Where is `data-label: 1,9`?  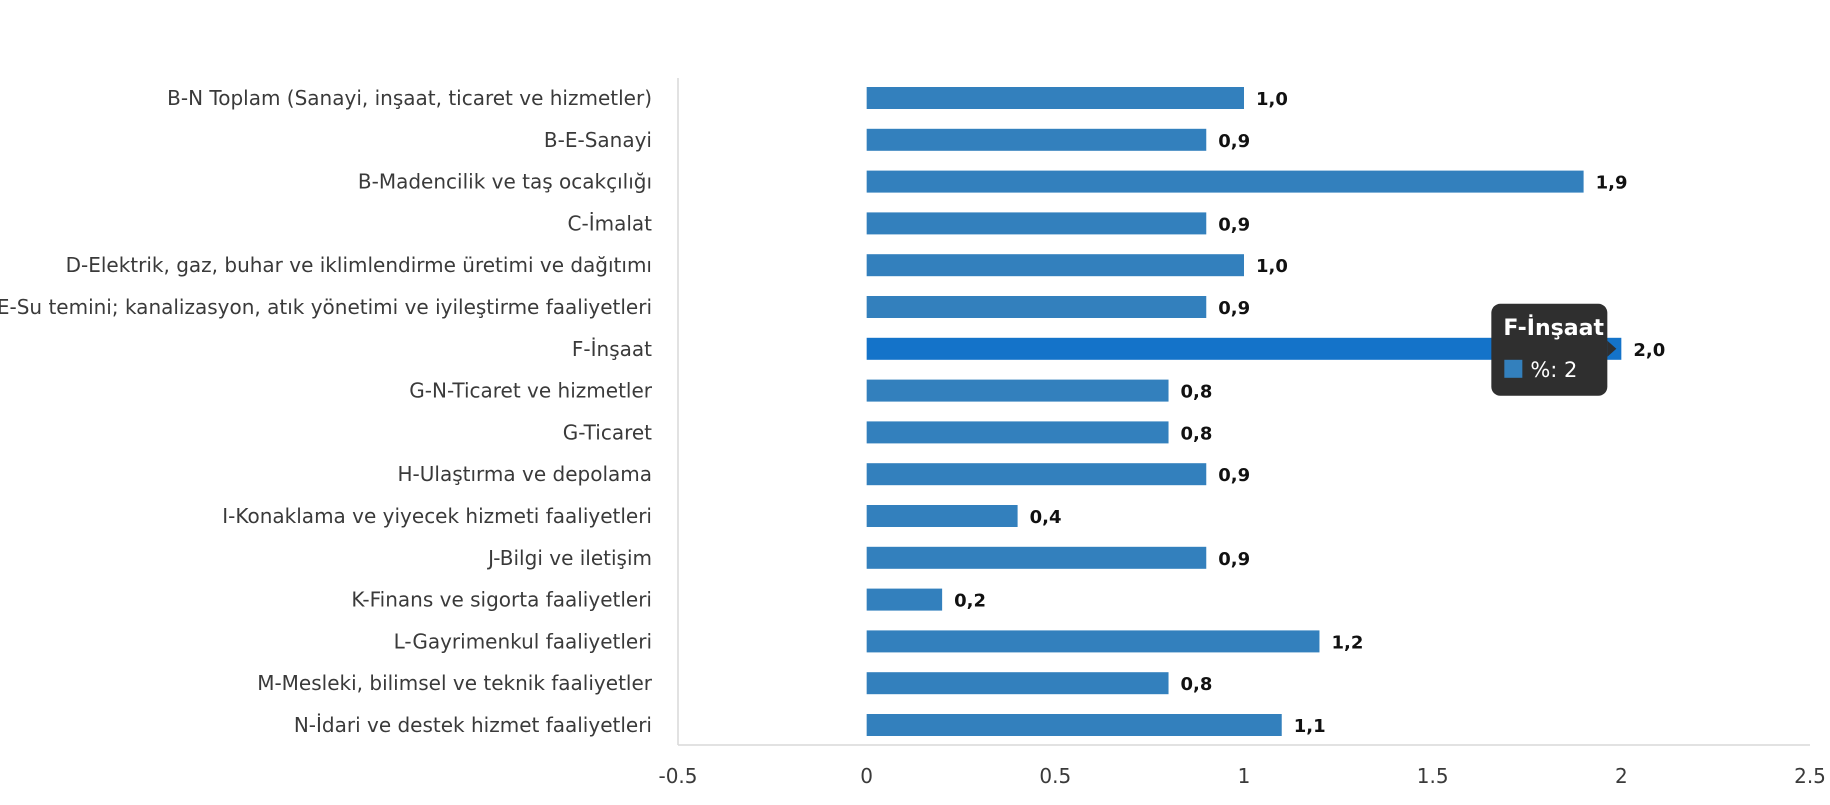
data-label: 1,9 is located at coordinates (1612, 183).